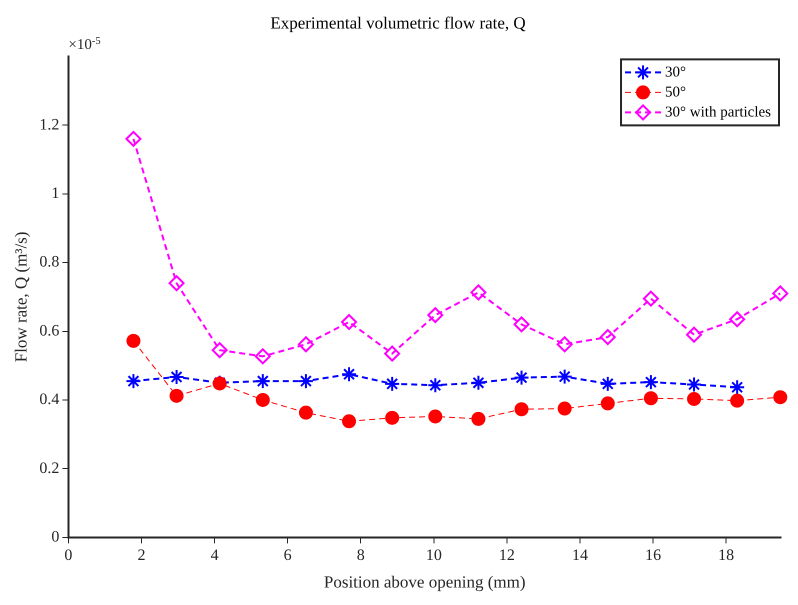  I want to click on y-axis-title: Flow rate, Q (m³/s), so click(21, 297).